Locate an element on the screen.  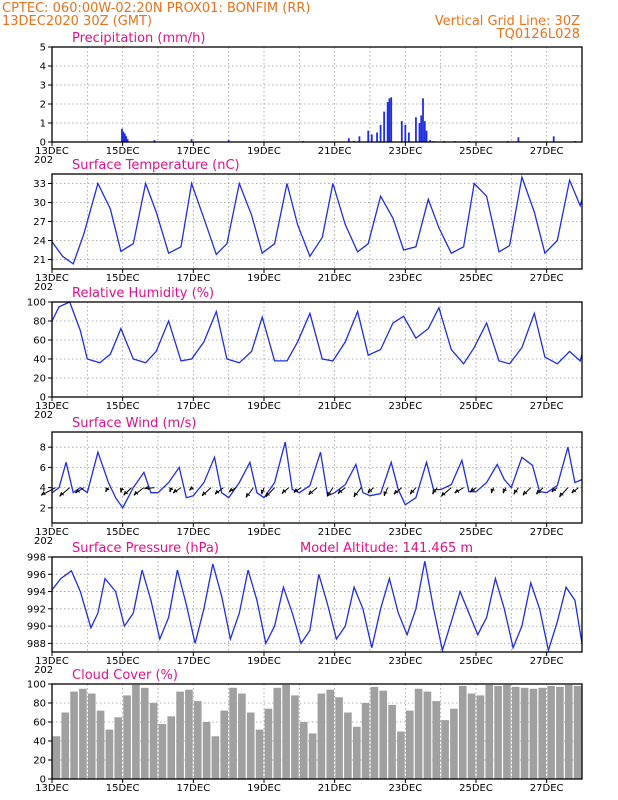
precipitation-y-tick-label: 0 is located at coordinates (43, 143).